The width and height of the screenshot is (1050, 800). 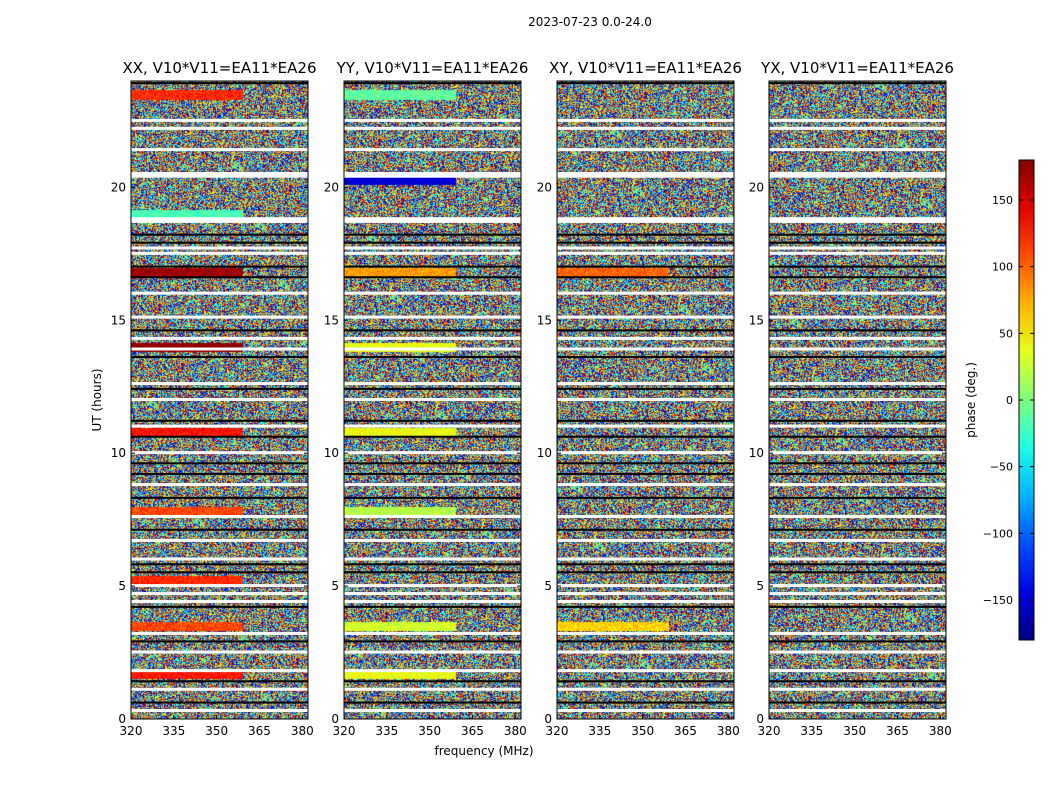 I want to click on panel-title-xx: XX, V10*V11=EA11*EA26, so click(x=219, y=68).